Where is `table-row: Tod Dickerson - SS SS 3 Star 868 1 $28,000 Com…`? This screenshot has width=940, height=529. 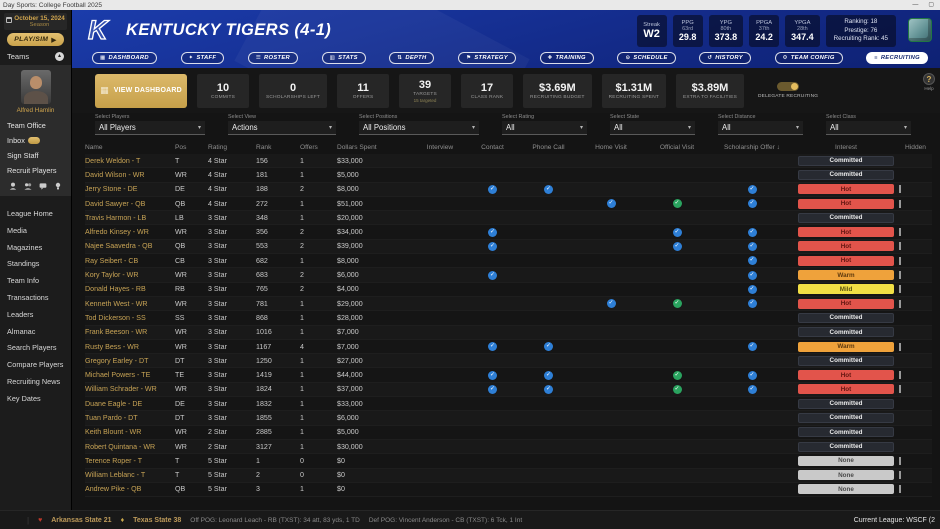 table-row: Tod Dickerson - SS SS 3 Star 868 1 $28,000 Com… is located at coordinates (508, 318).